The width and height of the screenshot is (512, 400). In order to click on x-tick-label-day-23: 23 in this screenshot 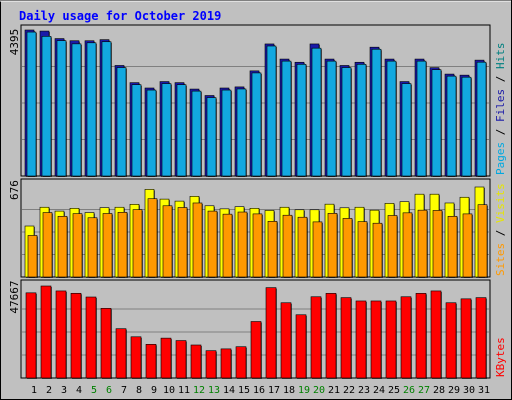, I will do `click(364, 390)`.